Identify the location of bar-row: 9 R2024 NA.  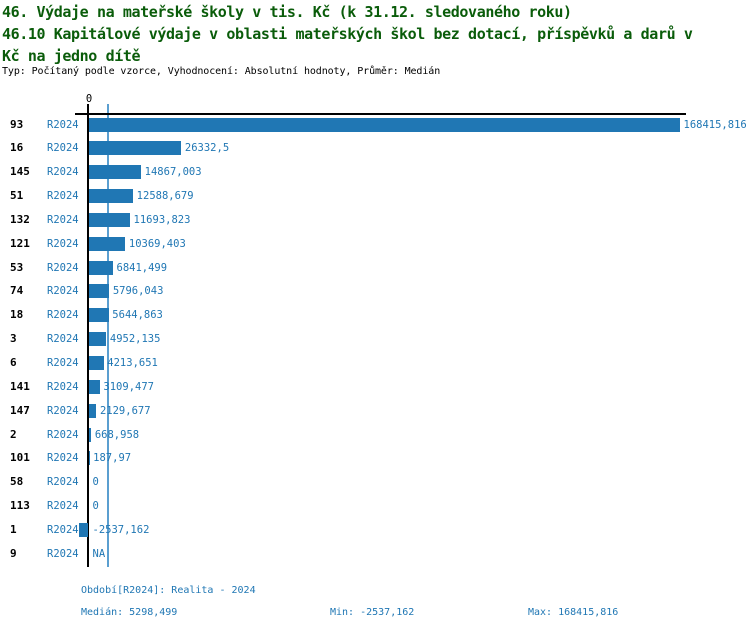
(375, 554).